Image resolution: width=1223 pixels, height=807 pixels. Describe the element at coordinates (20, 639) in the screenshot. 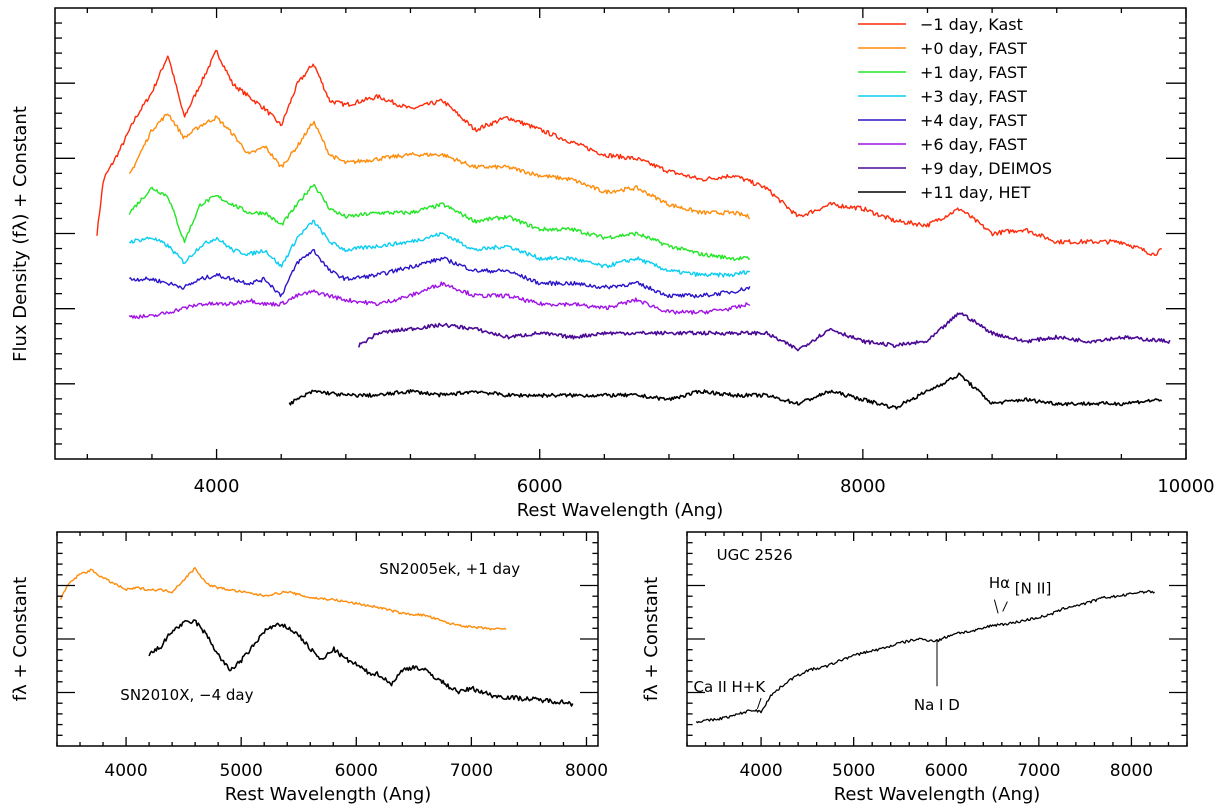

I see `comparison-y-axis-label: fλ + Constant` at that location.